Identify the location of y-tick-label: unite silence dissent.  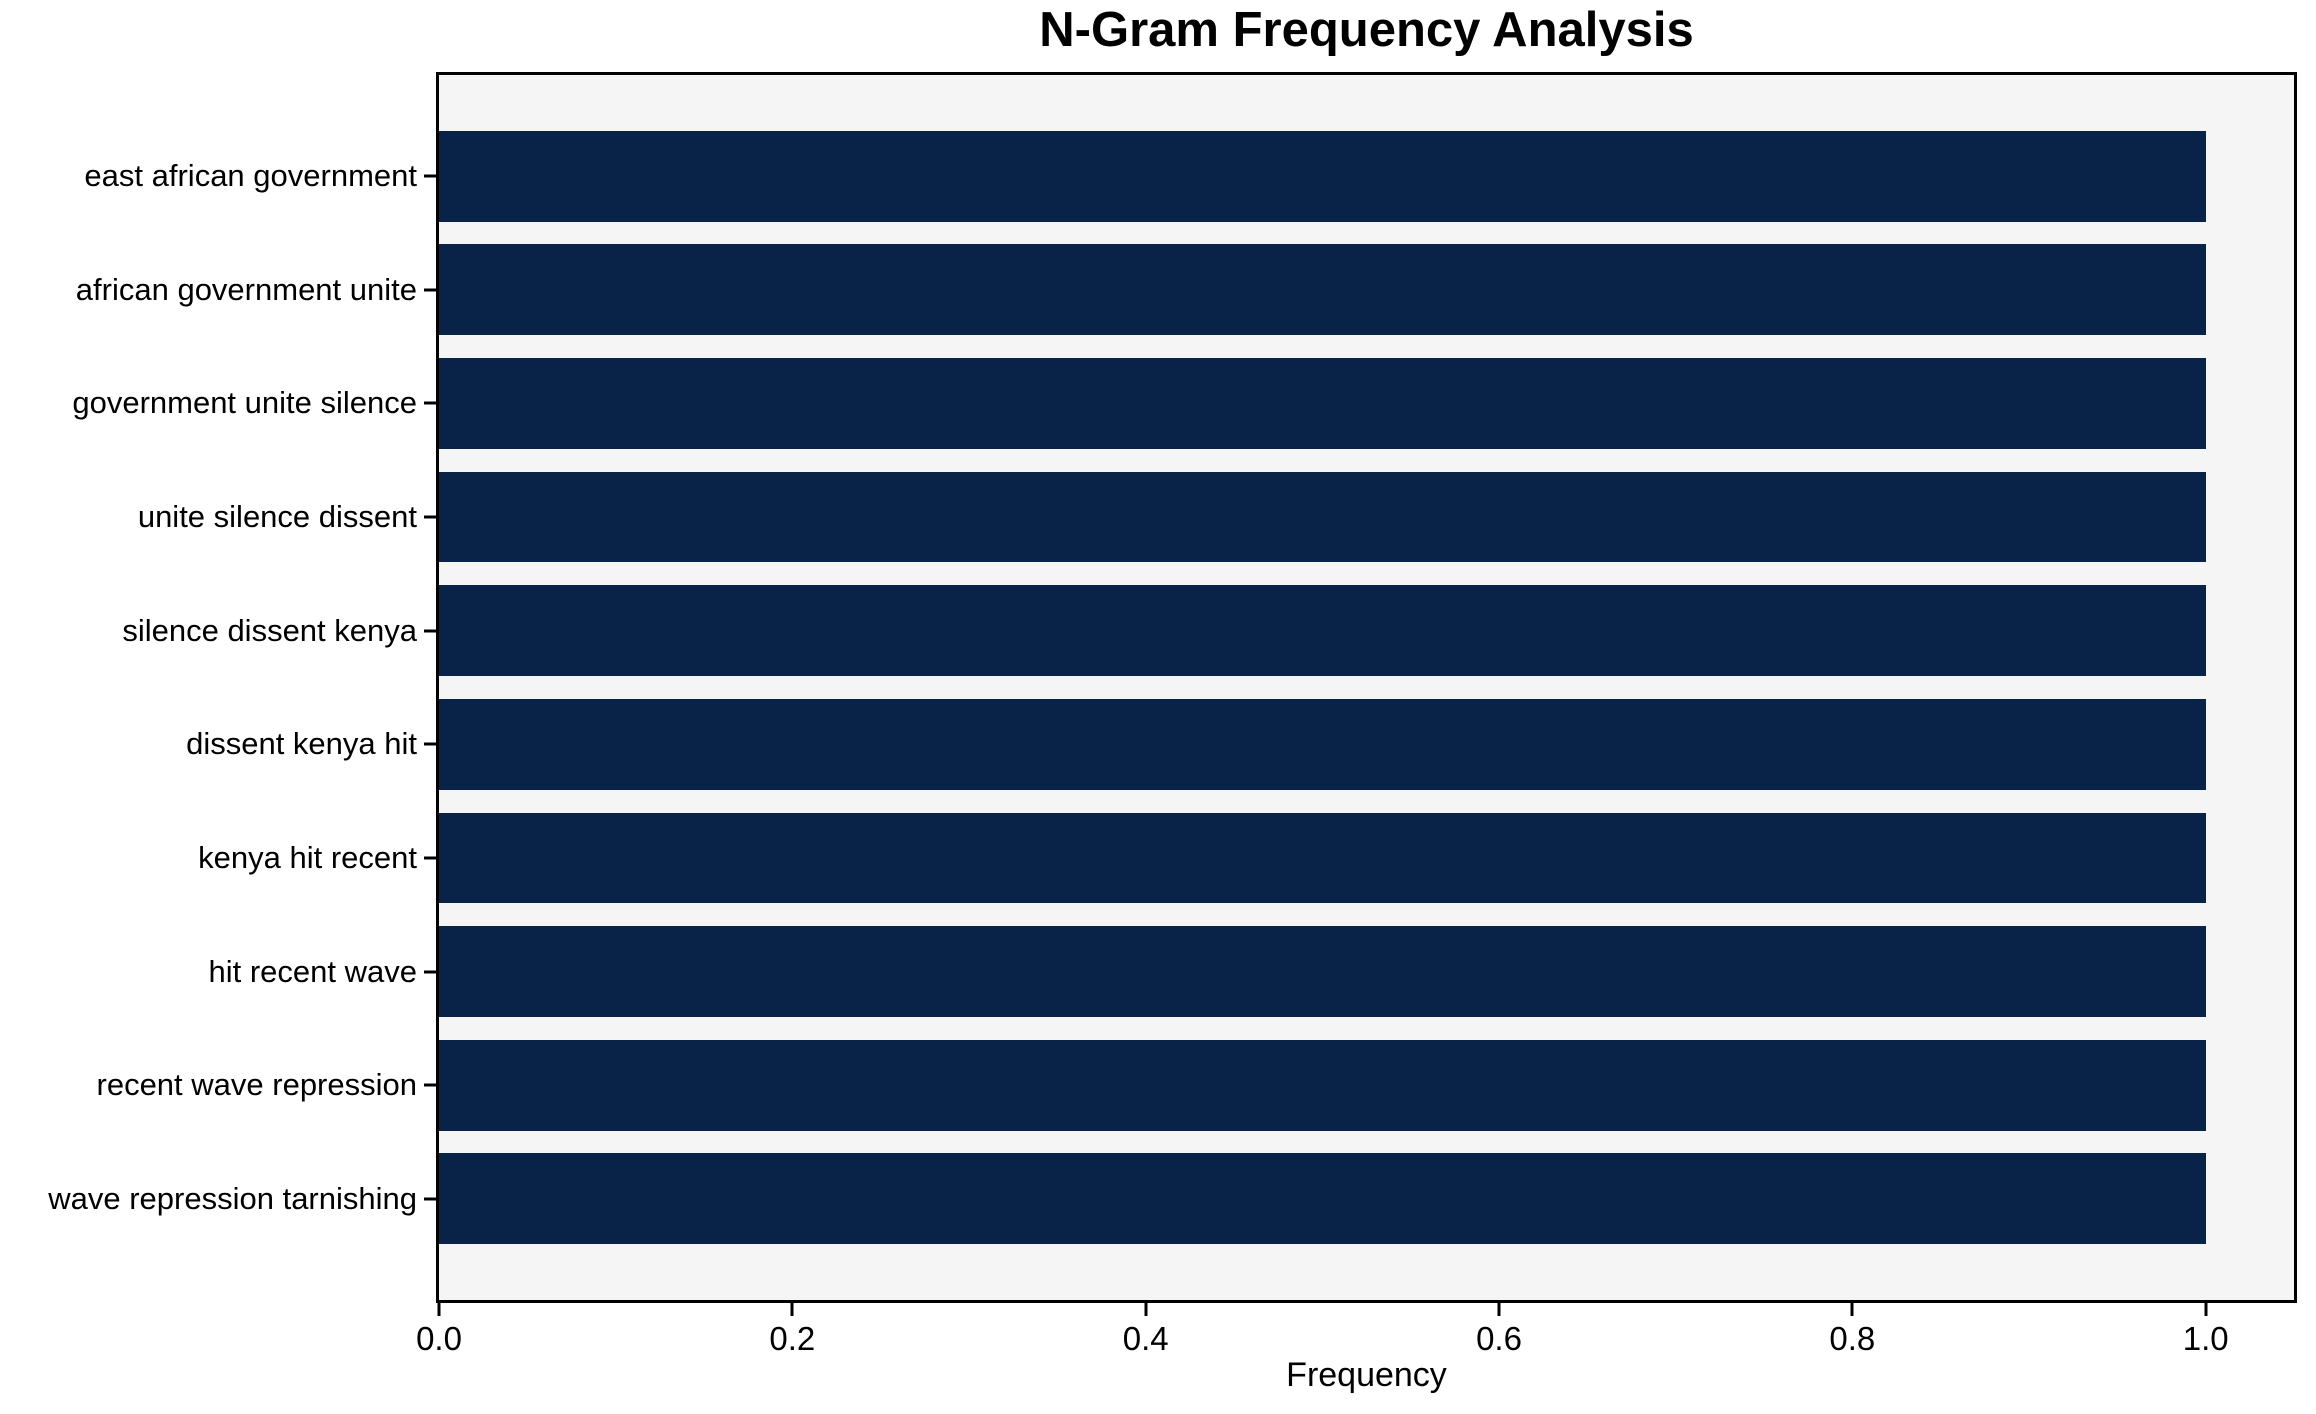
(277, 517).